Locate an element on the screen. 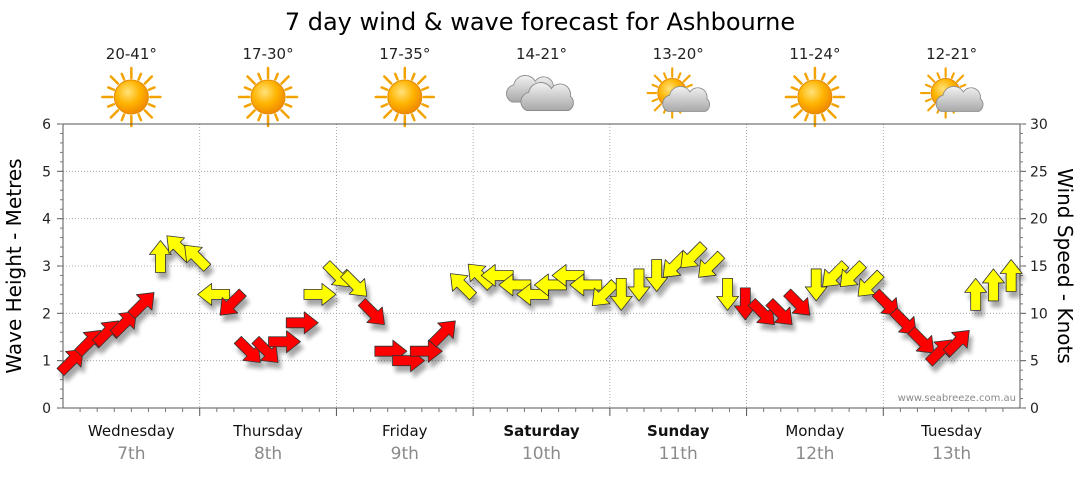 Image resolution: width=1080 pixels, height=479 pixels. left-axis-title: Wave Height - Metres is located at coordinates (14, 265).